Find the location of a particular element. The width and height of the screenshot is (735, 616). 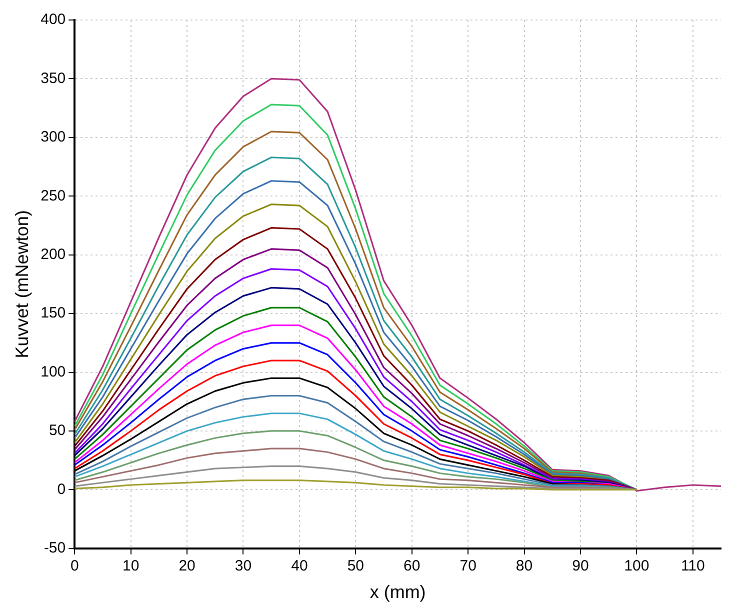

y-tick-label: 400 is located at coordinates (53, 19).